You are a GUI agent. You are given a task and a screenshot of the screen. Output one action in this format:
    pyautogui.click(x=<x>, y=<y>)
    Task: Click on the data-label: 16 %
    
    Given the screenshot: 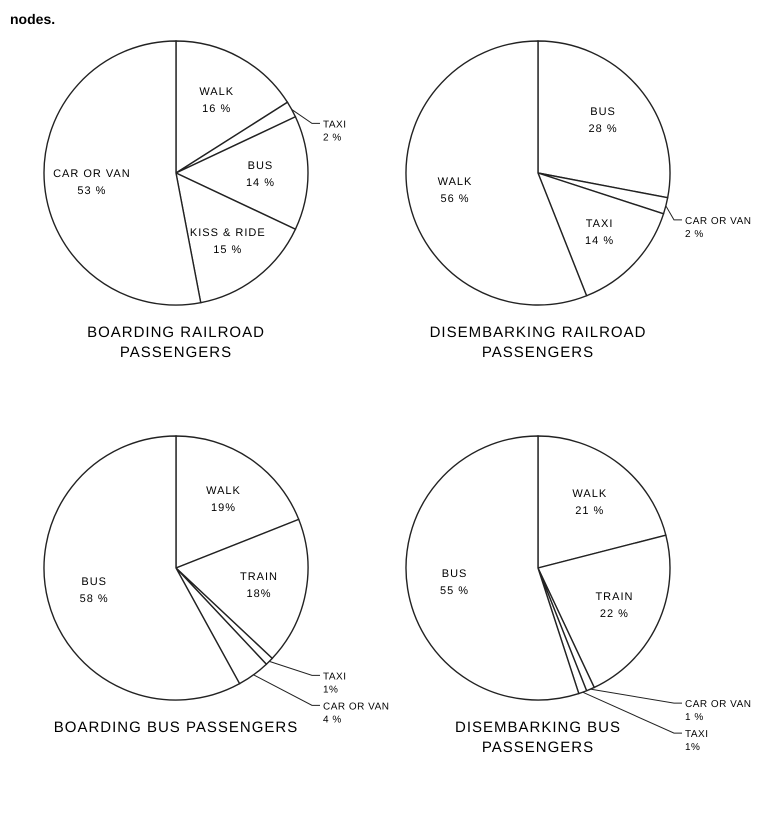 What is the action you would take?
    pyautogui.click(x=217, y=108)
    